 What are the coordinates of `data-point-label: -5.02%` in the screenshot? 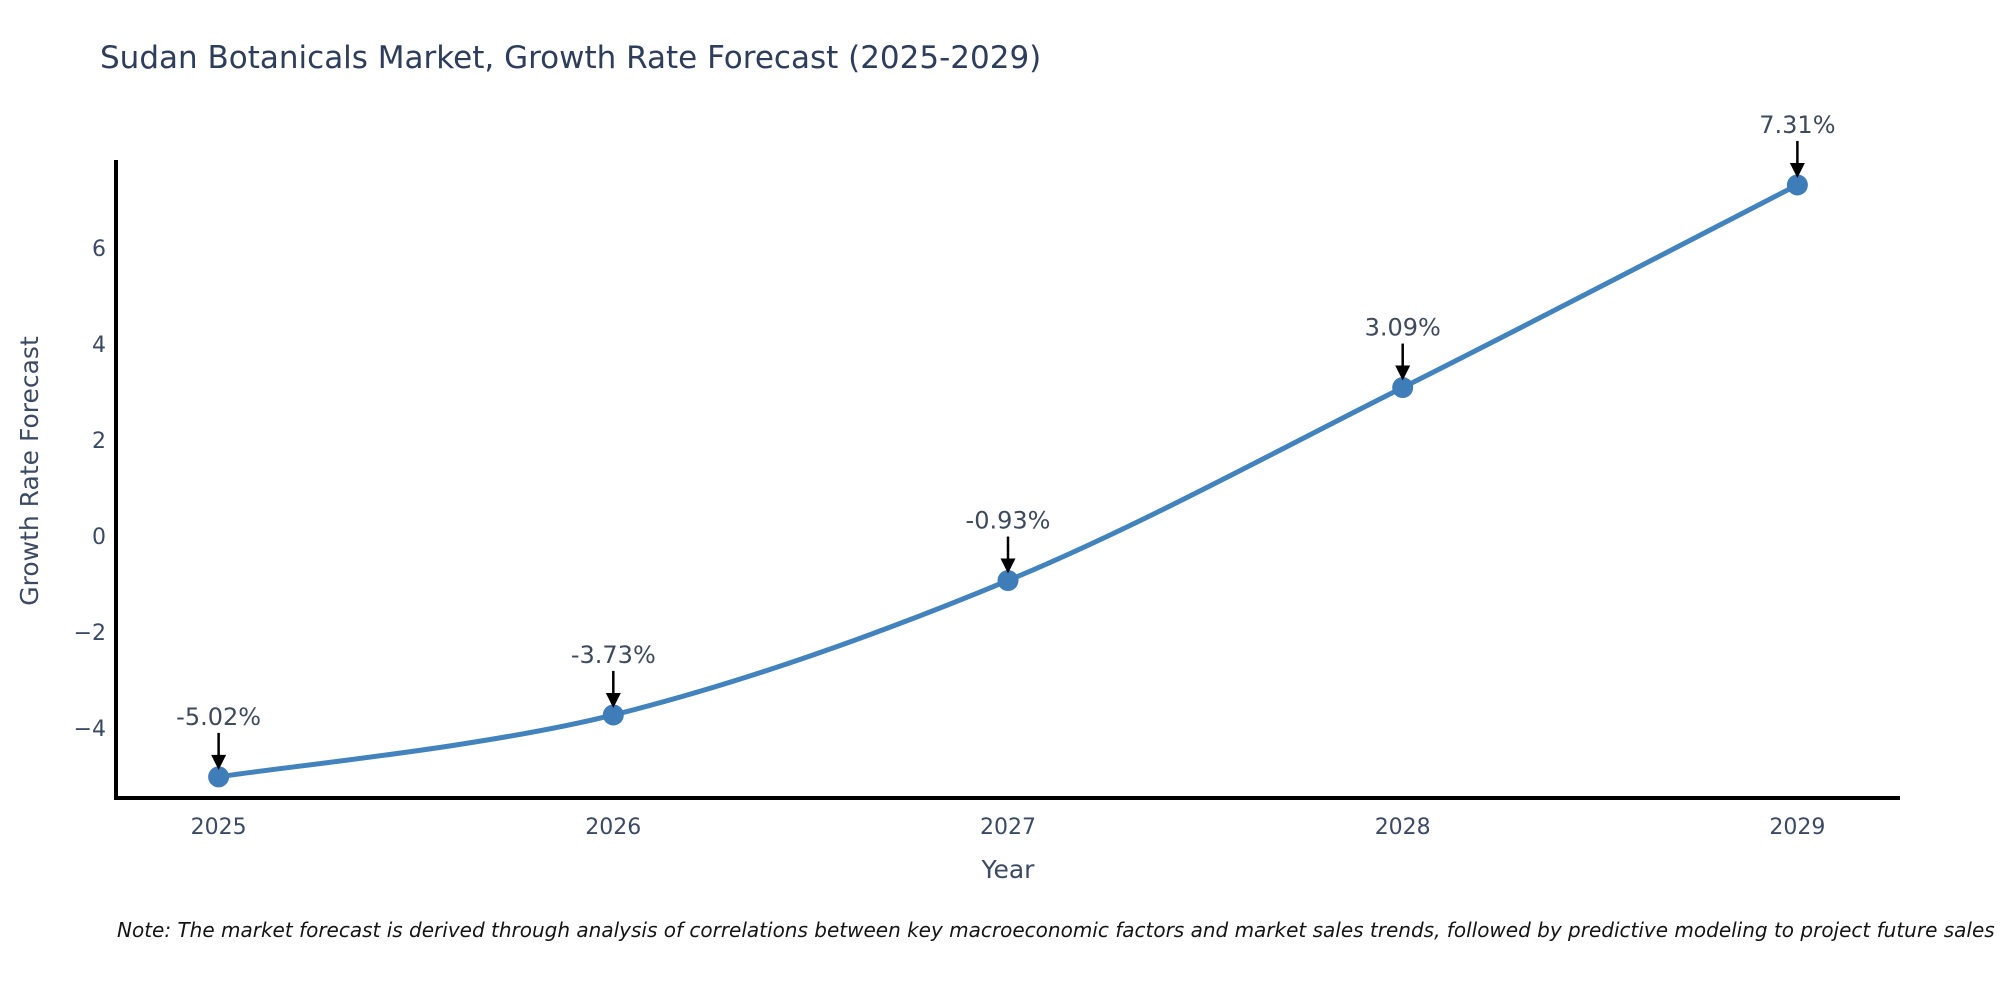 It's located at (218, 717).